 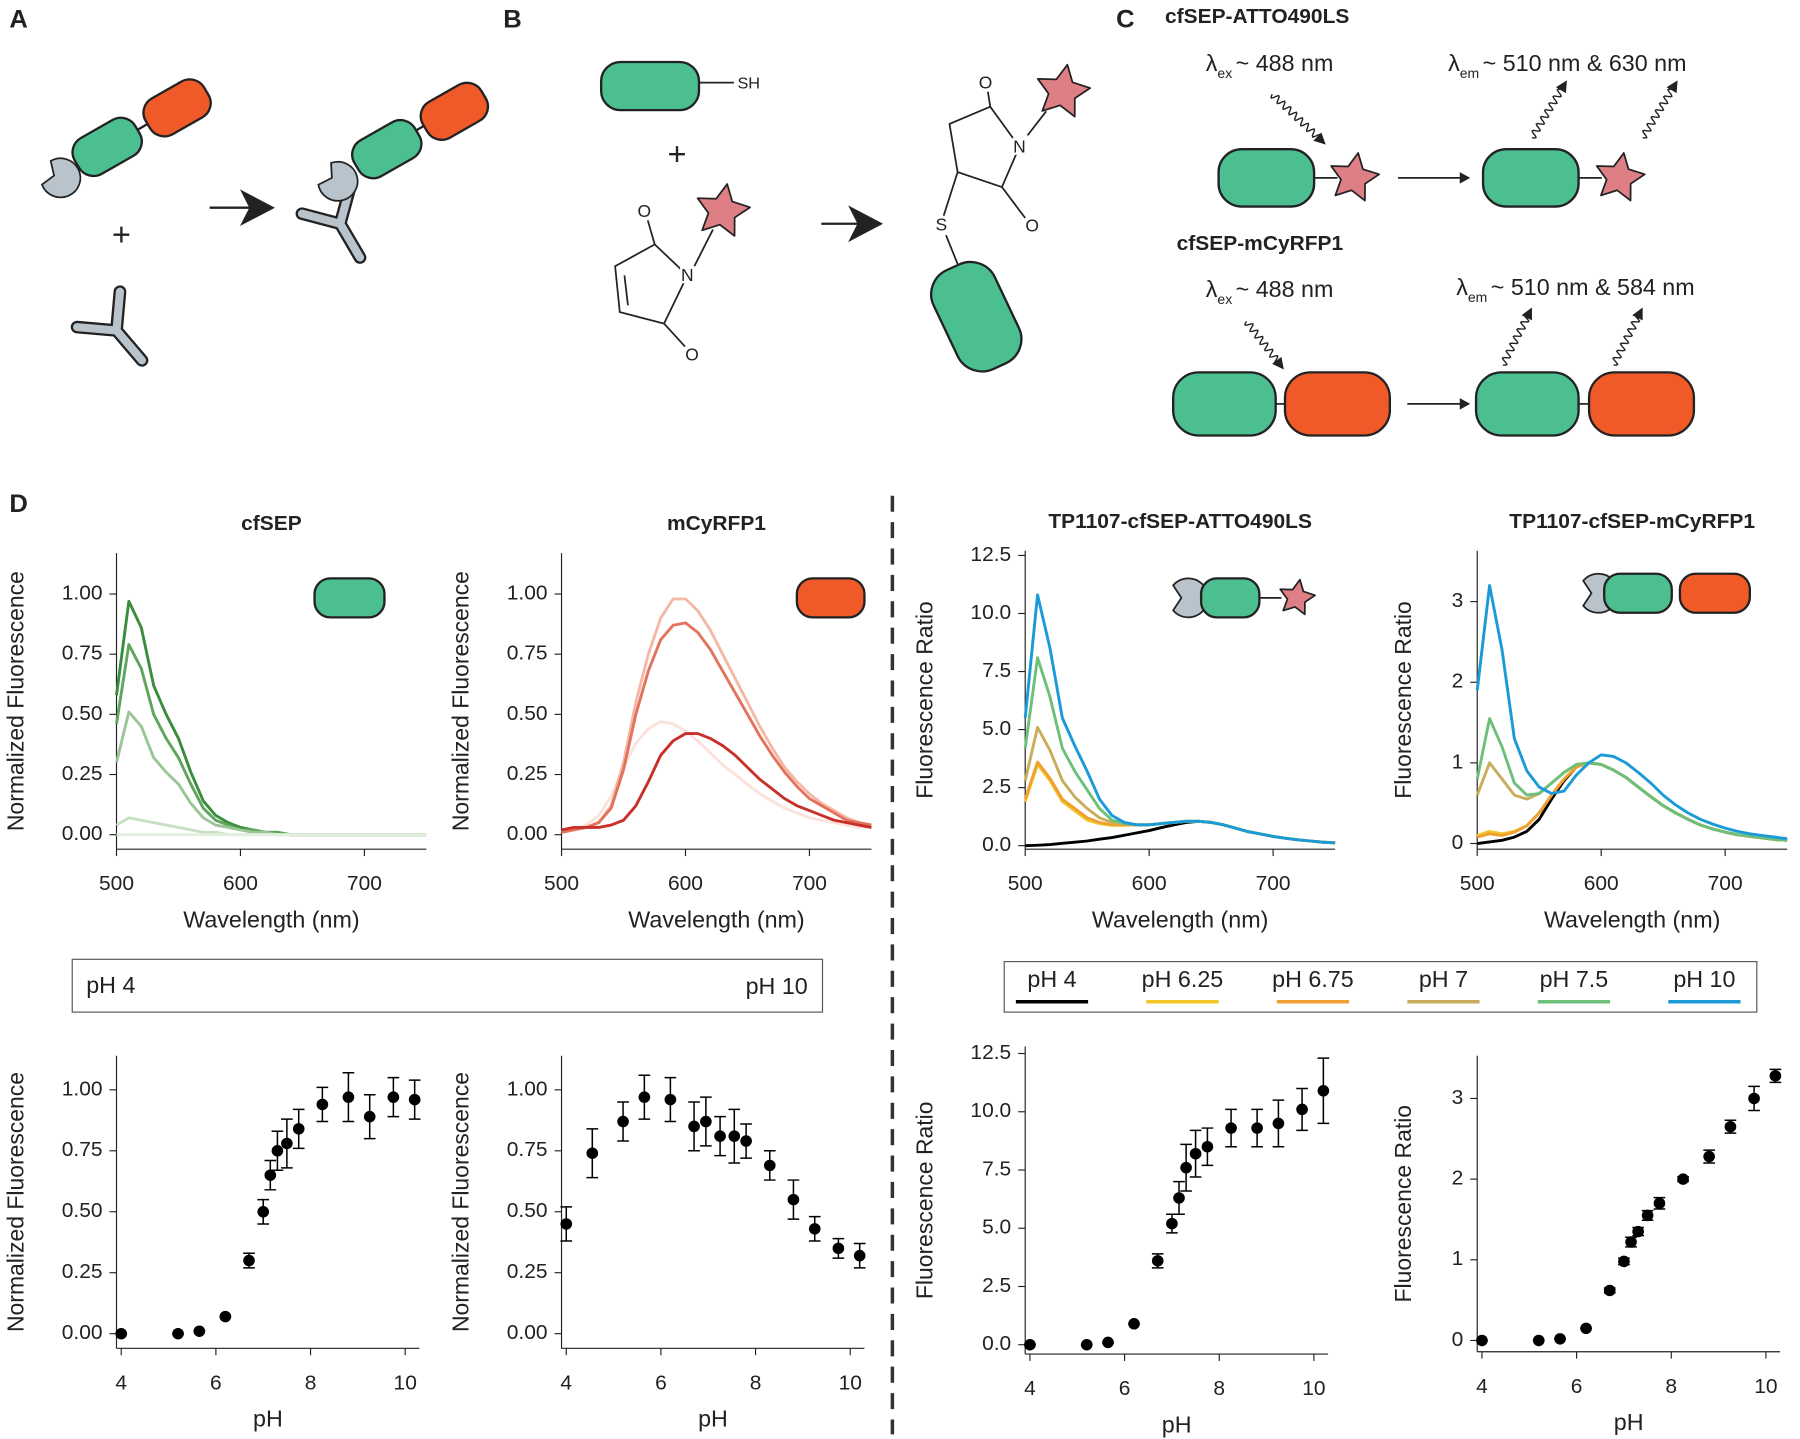 What do you see at coordinates (986, 82) in the screenshot?
I see `atom-label: O` at bounding box center [986, 82].